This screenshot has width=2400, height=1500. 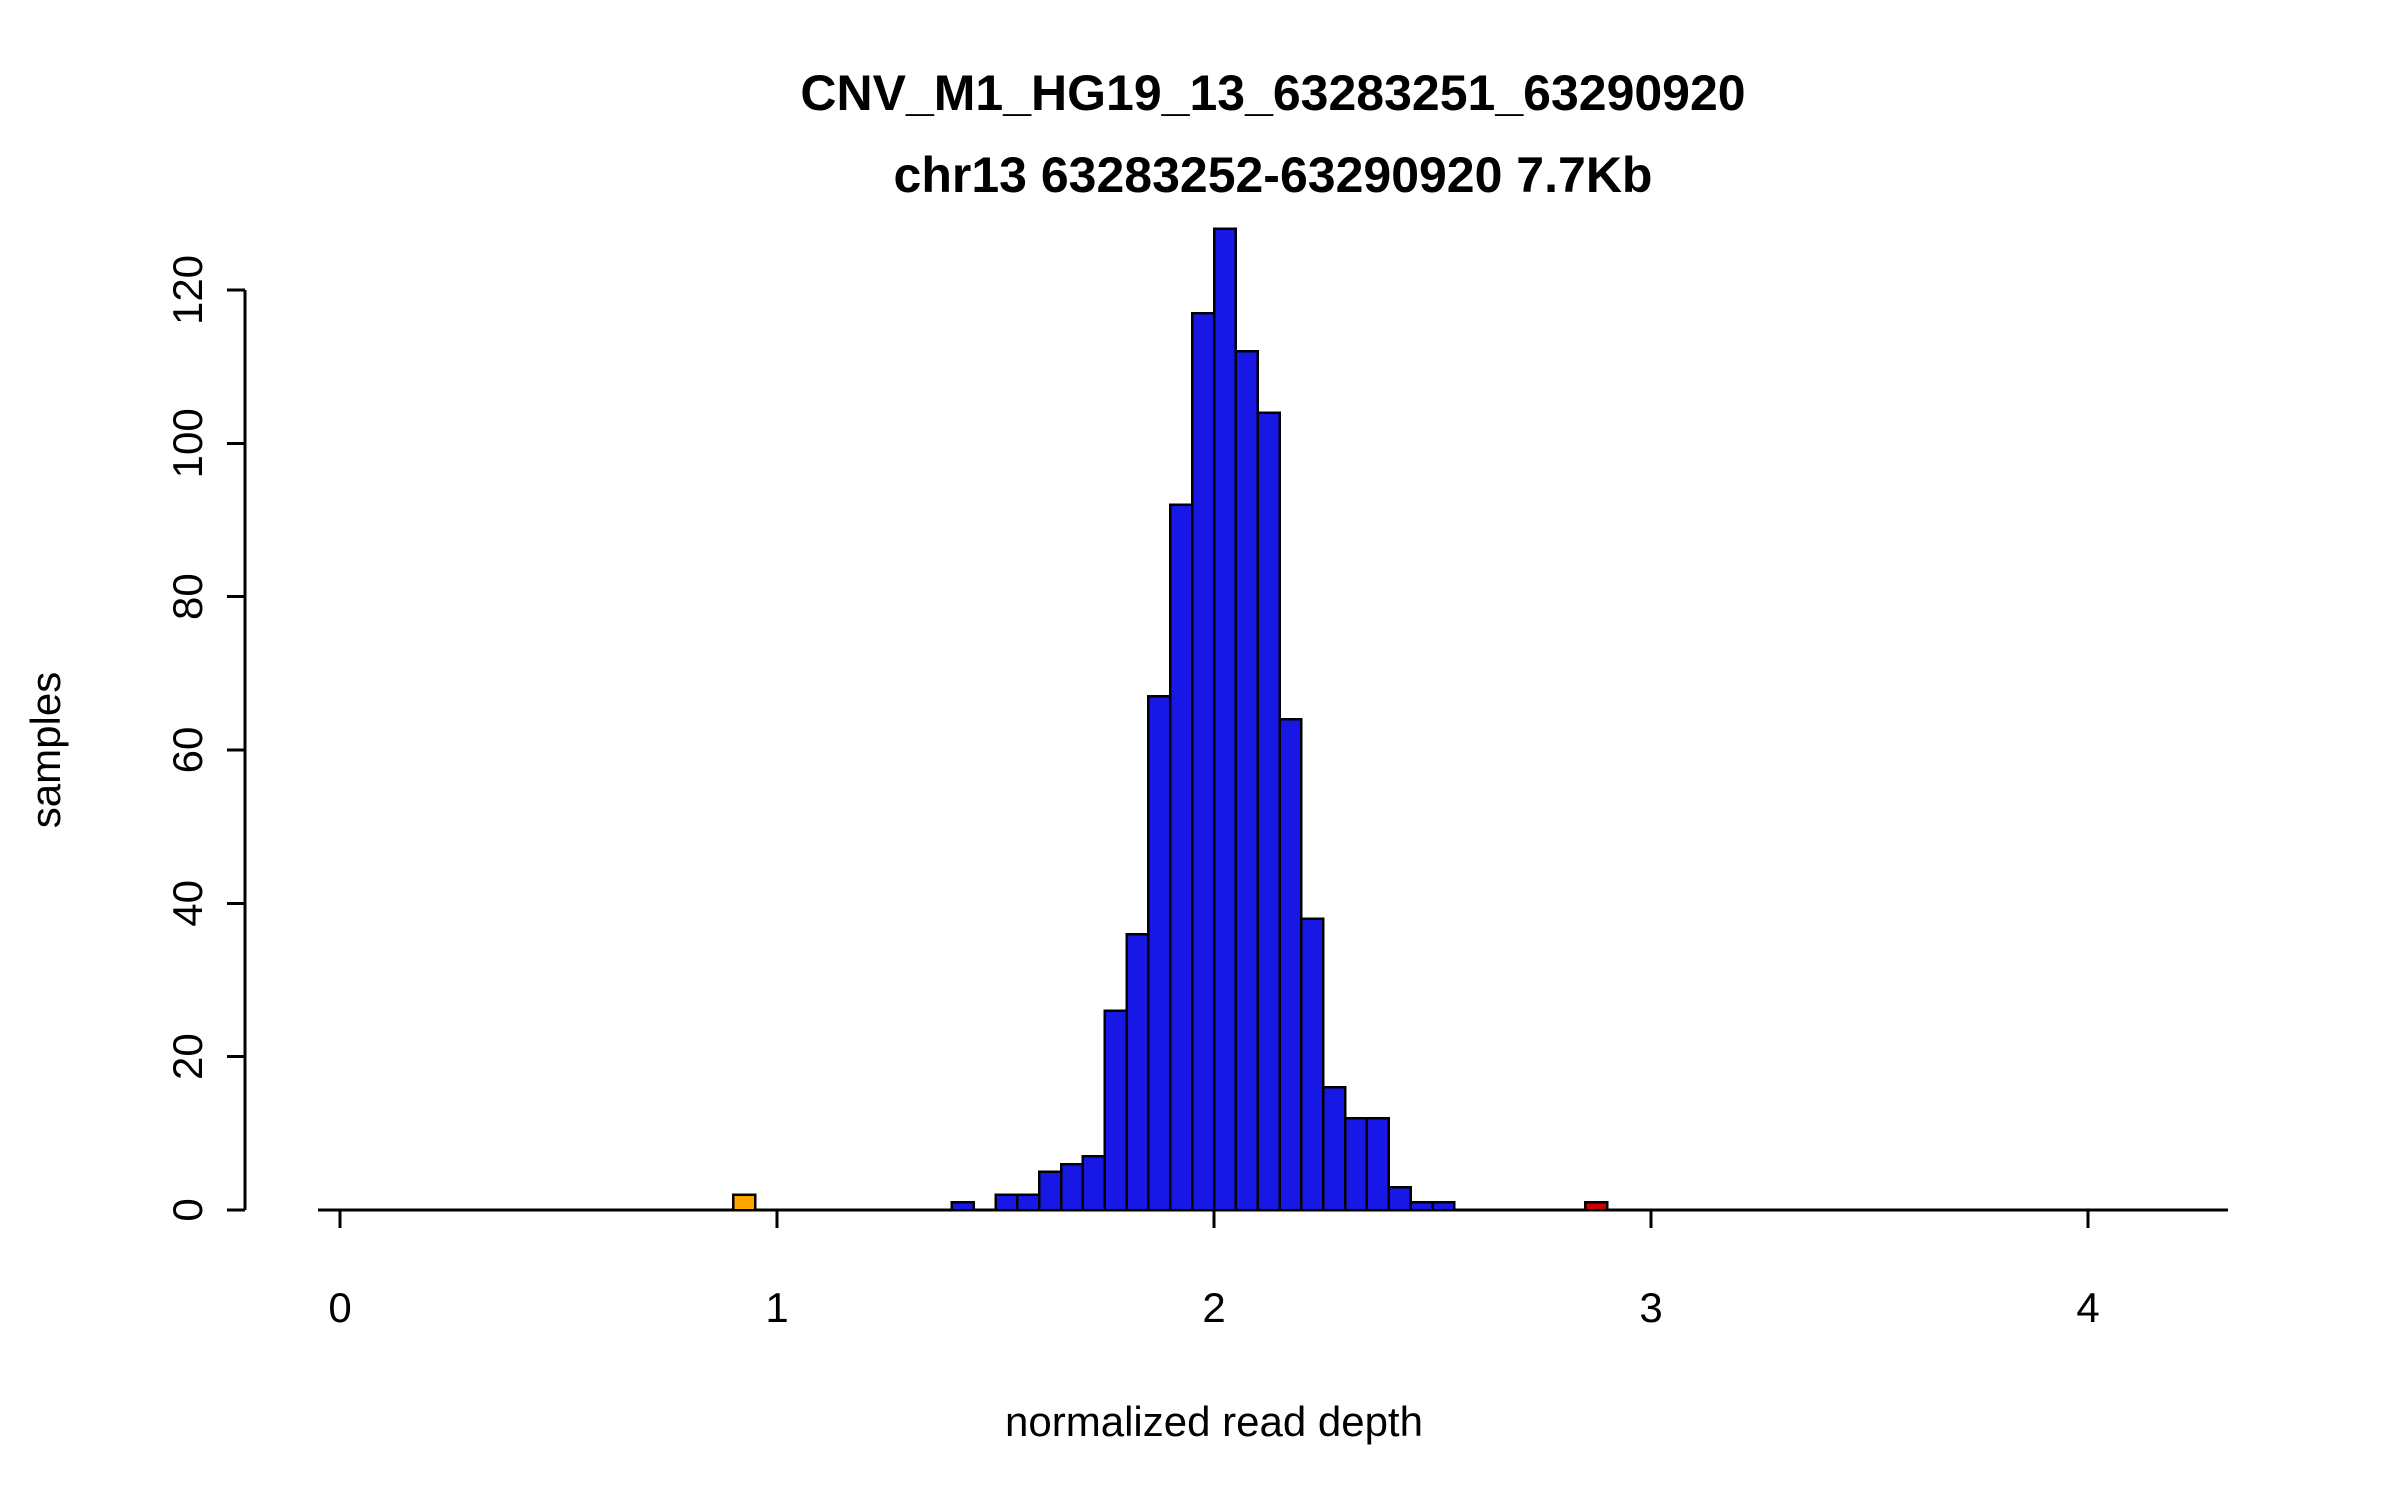 I want to click on y-axis-tick-label: 60, so click(x=187, y=750).